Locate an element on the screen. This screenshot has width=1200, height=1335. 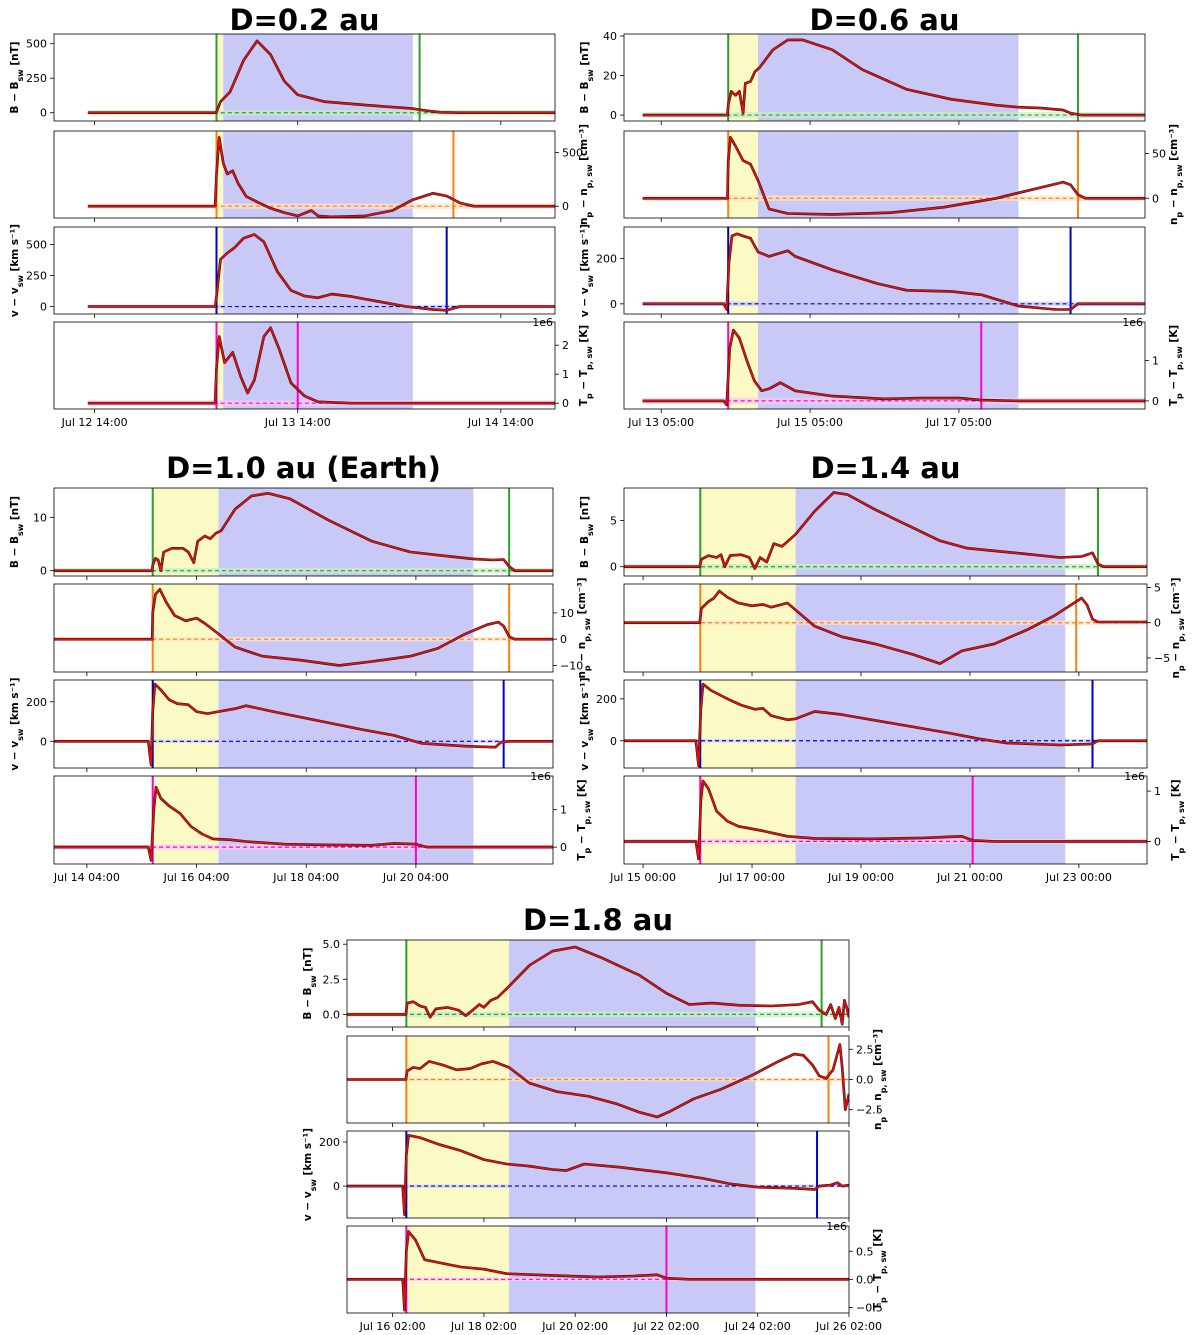
y-tick-label: 40 is located at coordinates (610, 36).